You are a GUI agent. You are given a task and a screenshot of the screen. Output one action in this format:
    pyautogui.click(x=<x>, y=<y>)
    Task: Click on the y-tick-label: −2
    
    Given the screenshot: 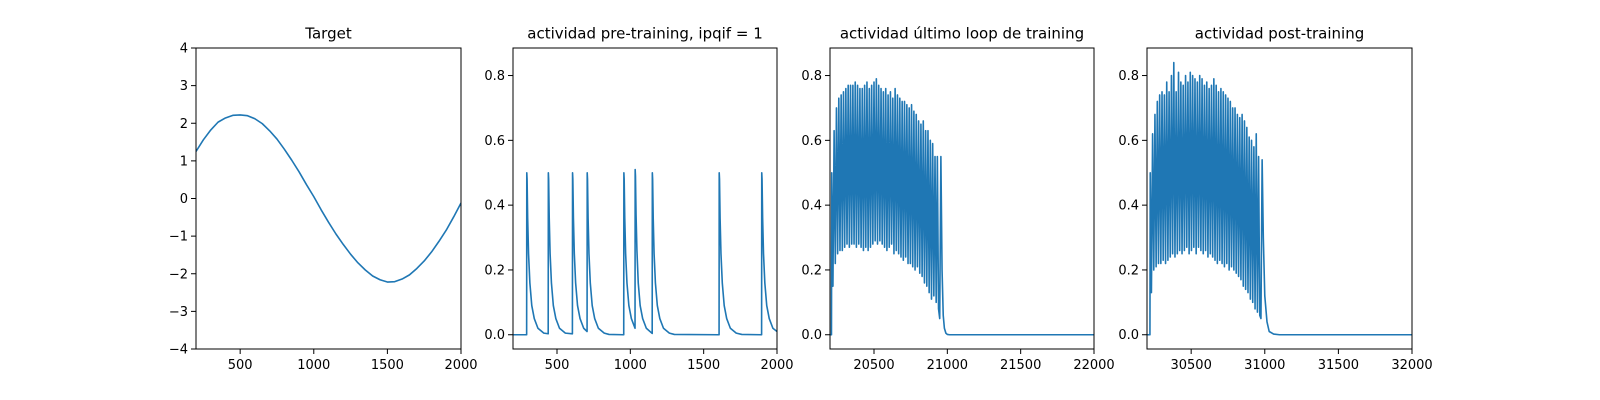 What is the action you would take?
    pyautogui.click(x=178, y=274)
    